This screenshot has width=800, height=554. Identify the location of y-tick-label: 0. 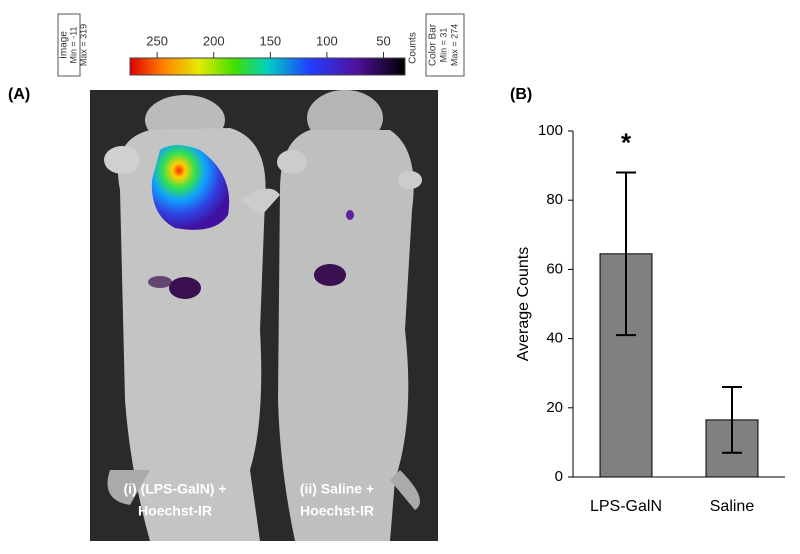
(559, 476).